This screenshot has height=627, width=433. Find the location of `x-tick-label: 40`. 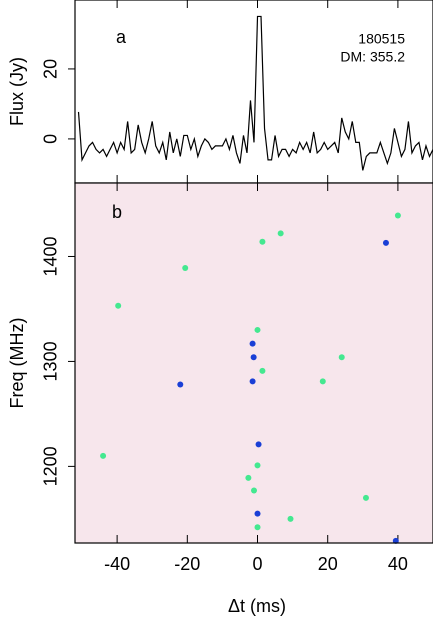

x-tick-label: 40 is located at coordinates (398, 564).